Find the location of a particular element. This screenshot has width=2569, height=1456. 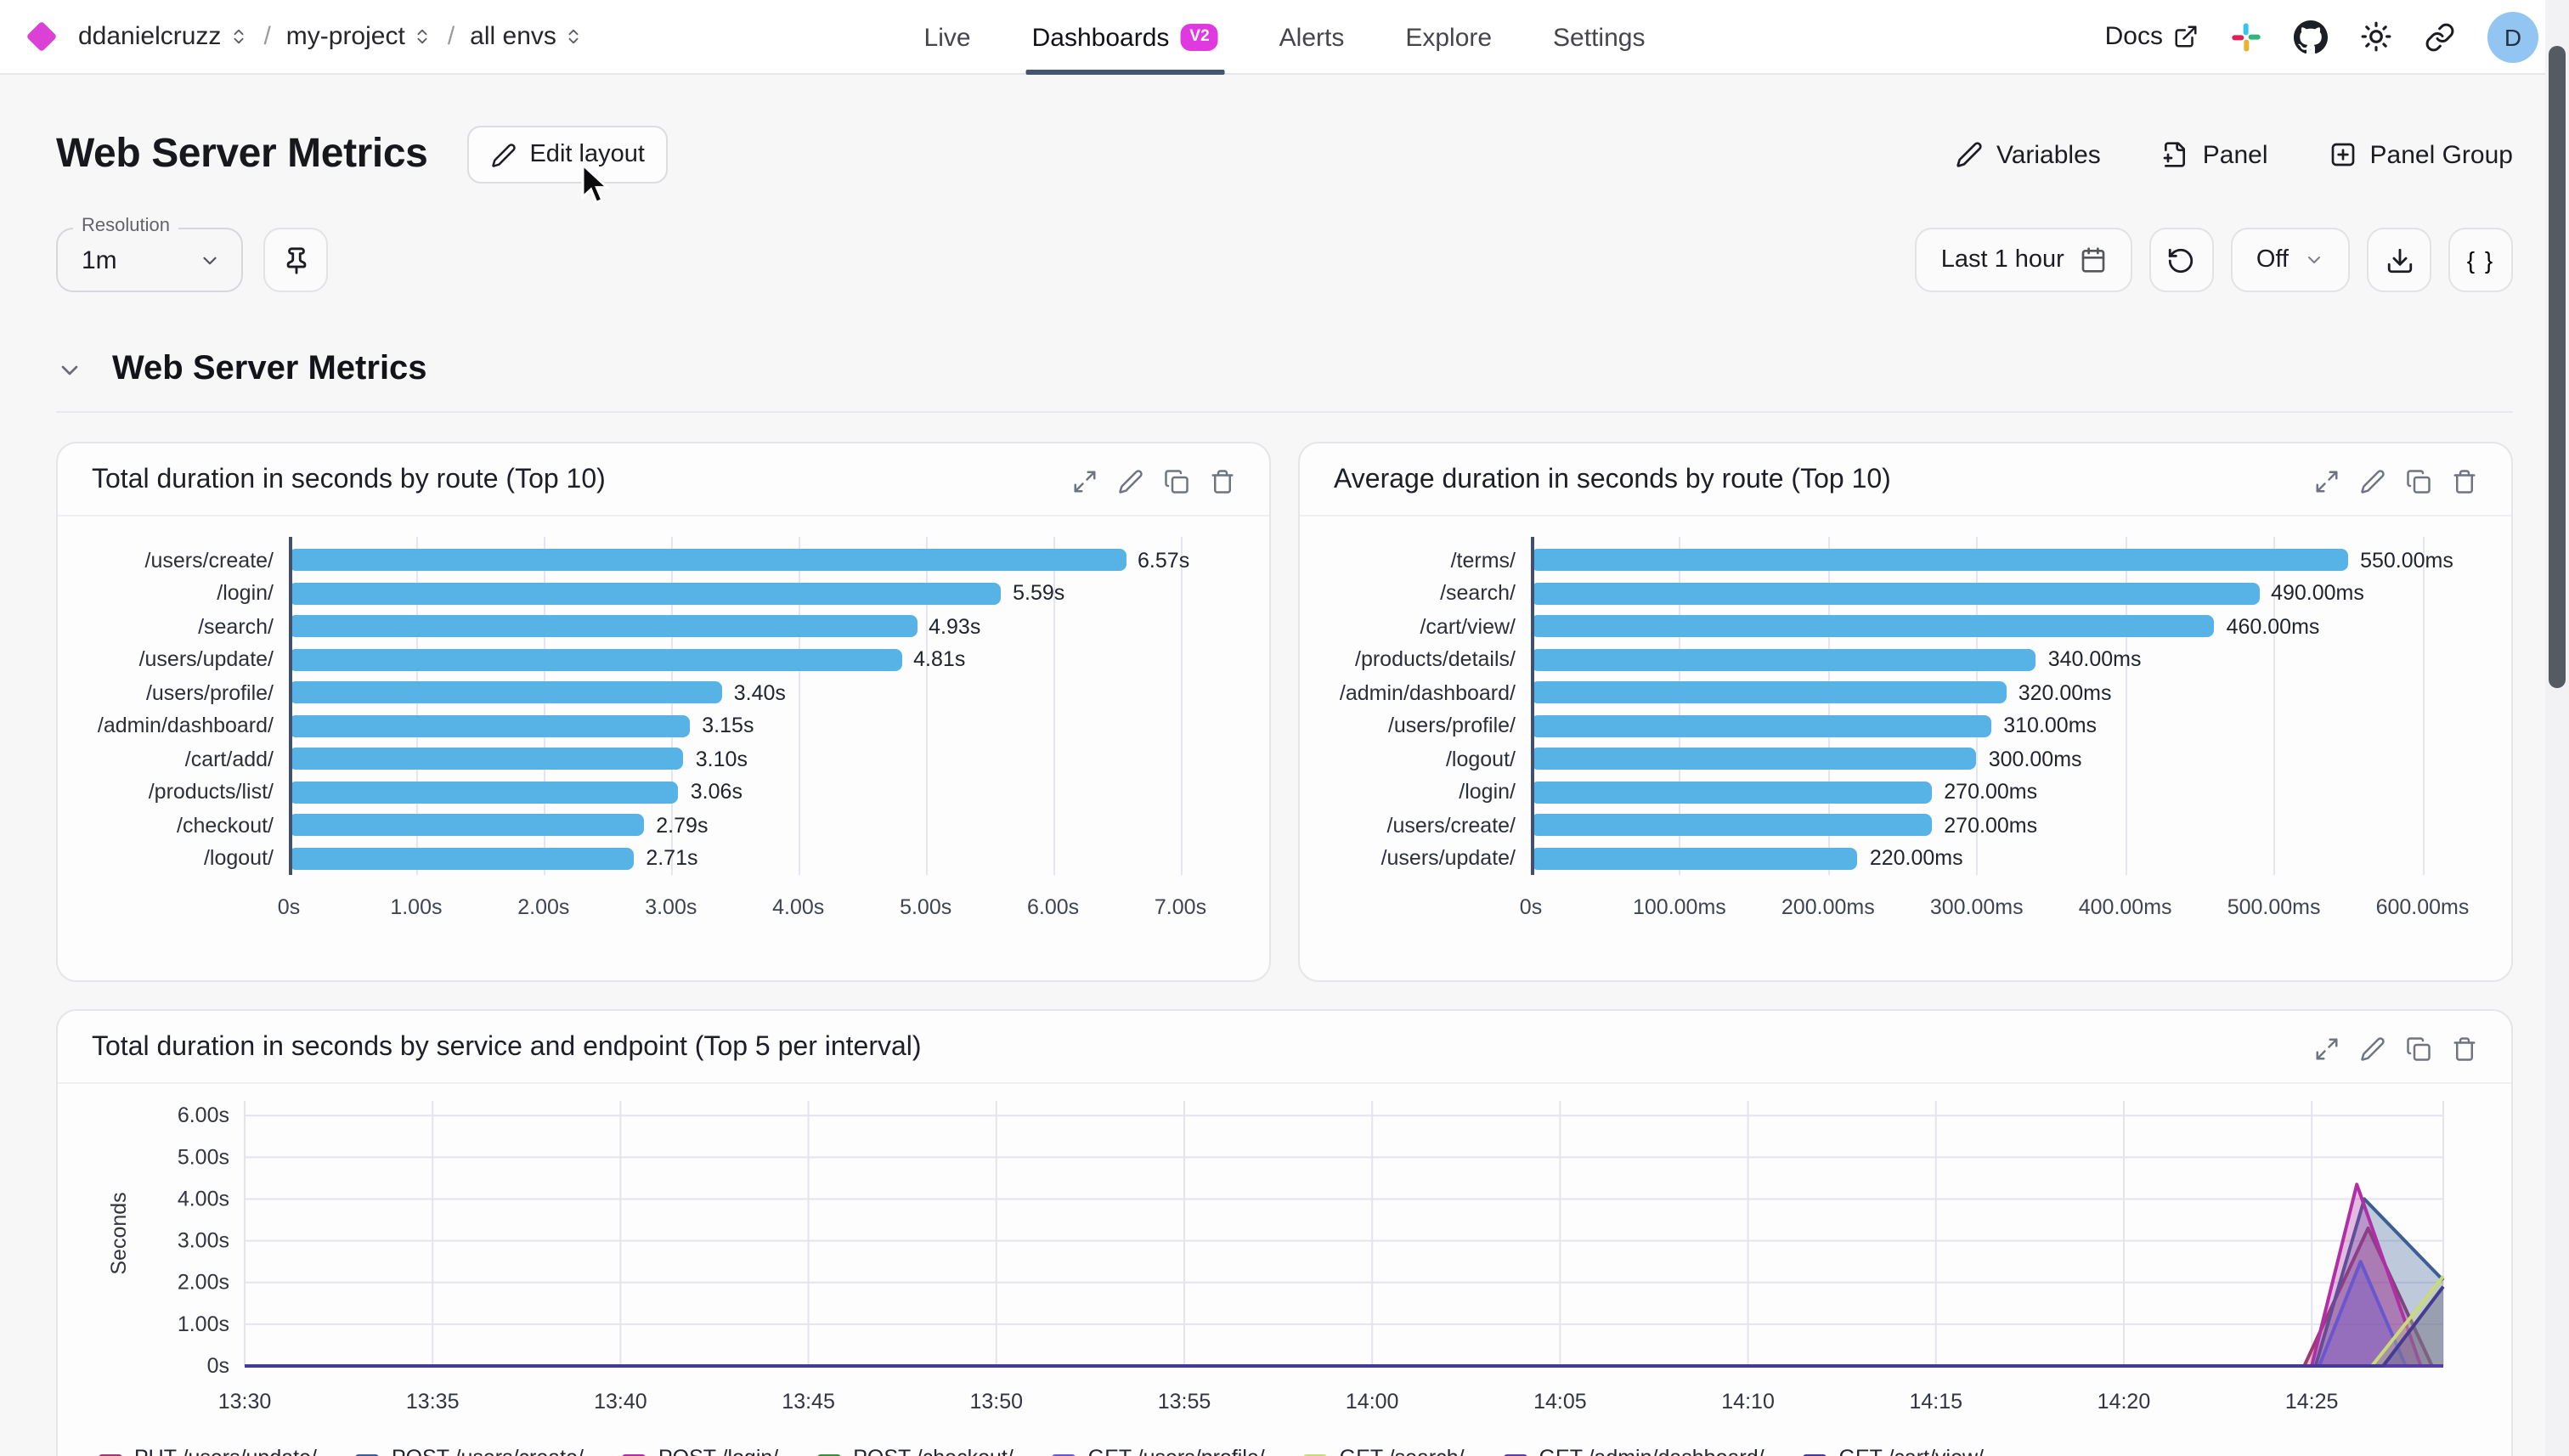

panel-actions is located at coordinates (2396, 481).